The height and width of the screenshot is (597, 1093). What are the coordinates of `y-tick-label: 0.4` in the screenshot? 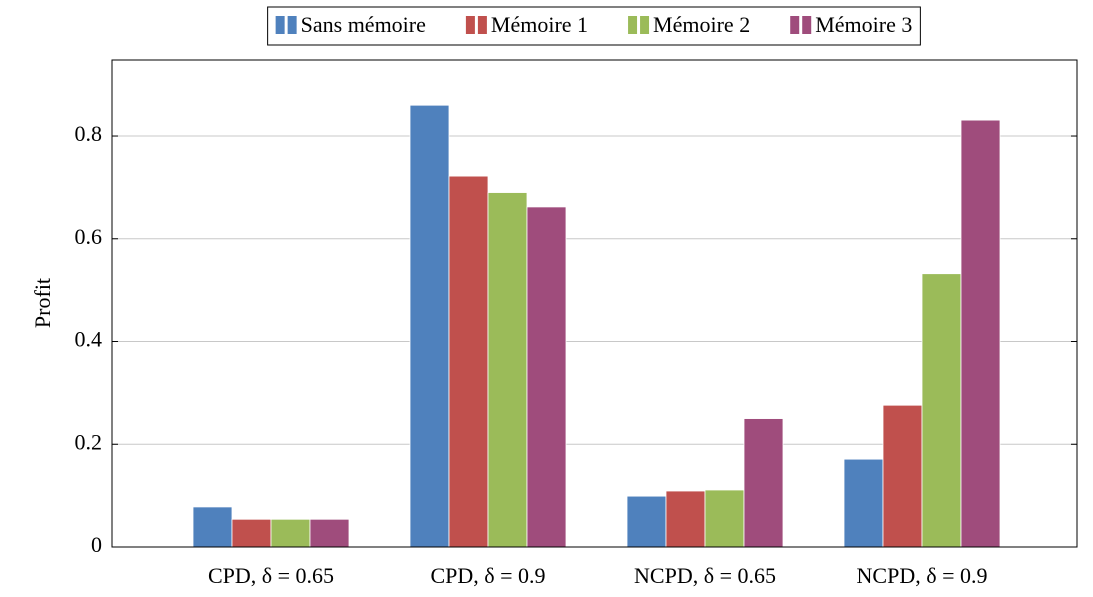 It's located at (89, 339).